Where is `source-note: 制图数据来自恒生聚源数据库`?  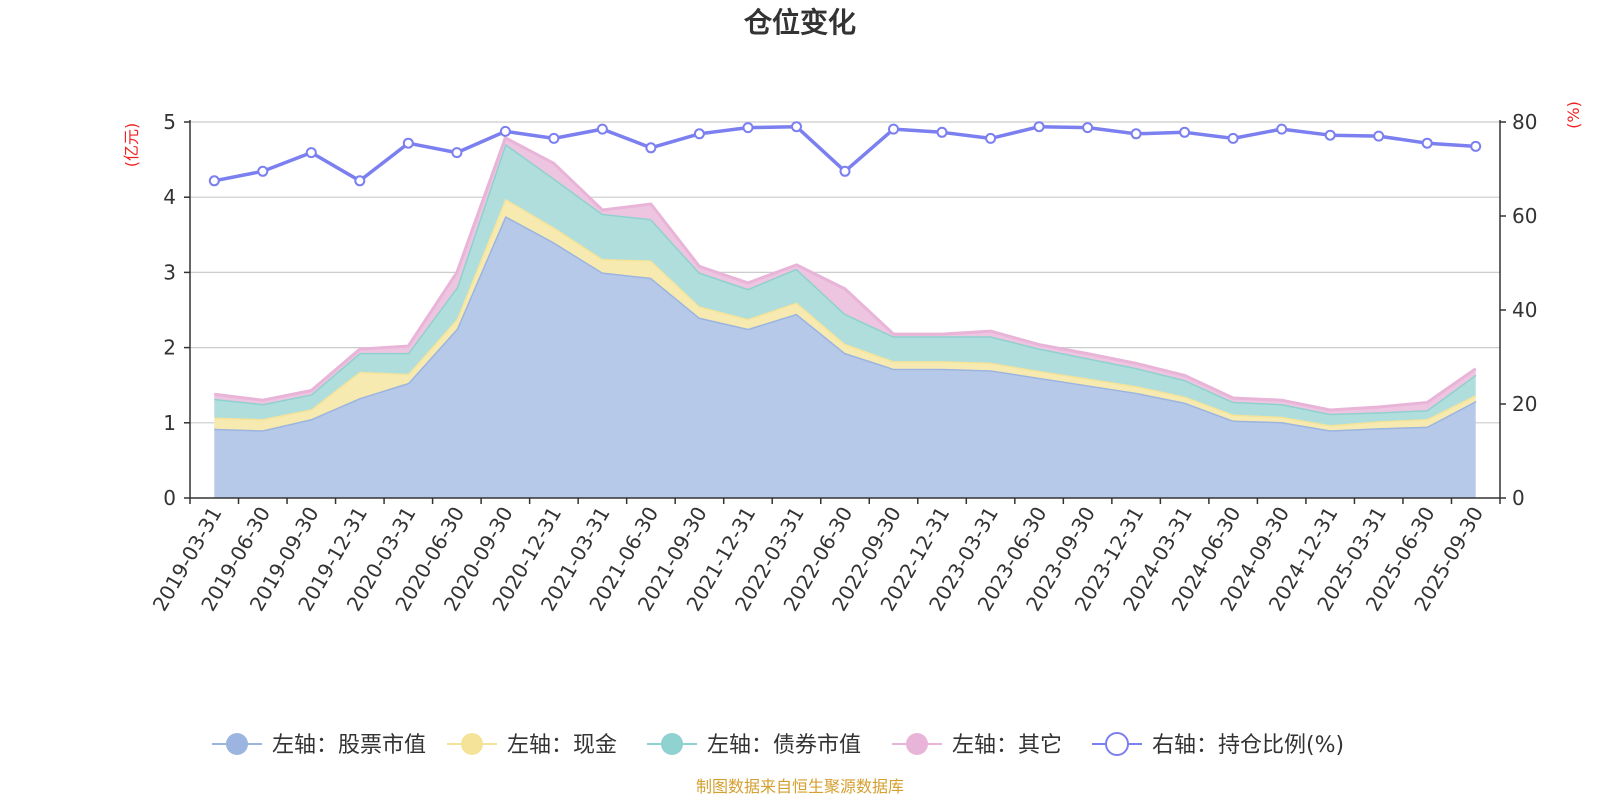 source-note: 制图数据来自恒生聚源数据库 is located at coordinates (800, 786).